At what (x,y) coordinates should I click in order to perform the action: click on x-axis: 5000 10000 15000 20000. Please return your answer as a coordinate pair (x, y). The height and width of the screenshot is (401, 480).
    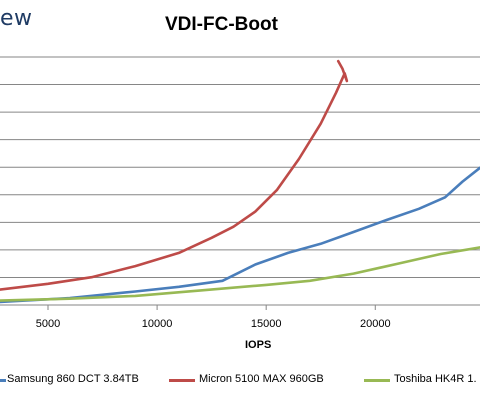
    Looking at the image, I should click on (240, 317).